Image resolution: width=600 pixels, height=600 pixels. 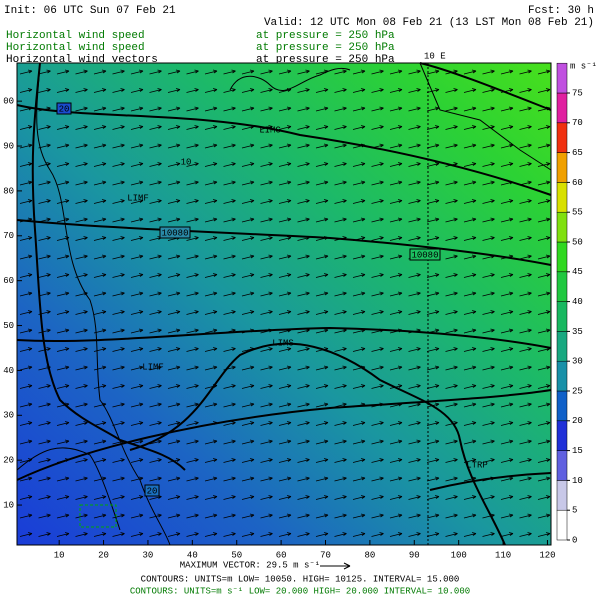 What do you see at coordinates (59, 555) in the screenshot?
I see `x-tick-label: 10` at bounding box center [59, 555].